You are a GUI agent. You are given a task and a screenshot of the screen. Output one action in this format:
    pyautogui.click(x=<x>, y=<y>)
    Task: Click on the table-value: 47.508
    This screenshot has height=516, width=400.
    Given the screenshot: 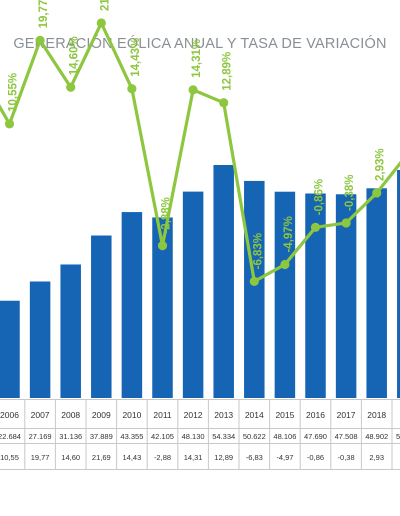 What is the action you would take?
    pyautogui.click(x=346, y=436)
    